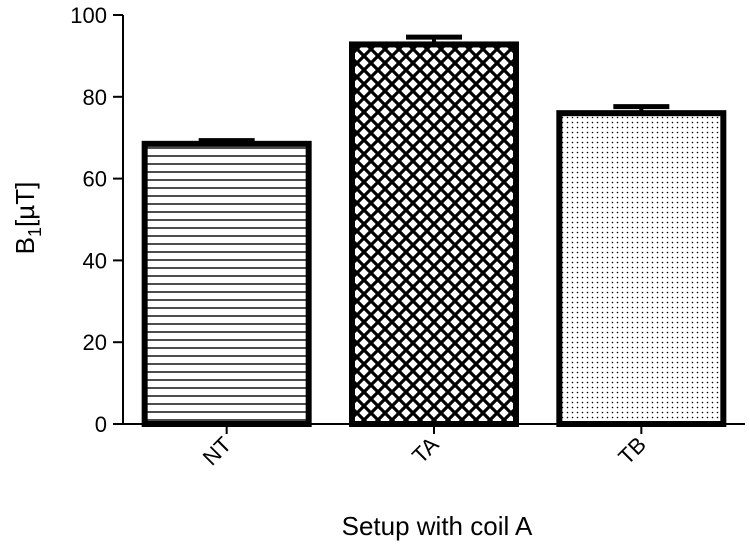 The width and height of the screenshot is (750, 550). What do you see at coordinates (95, 97) in the screenshot?
I see `y-tick-label-80: 80` at bounding box center [95, 97].